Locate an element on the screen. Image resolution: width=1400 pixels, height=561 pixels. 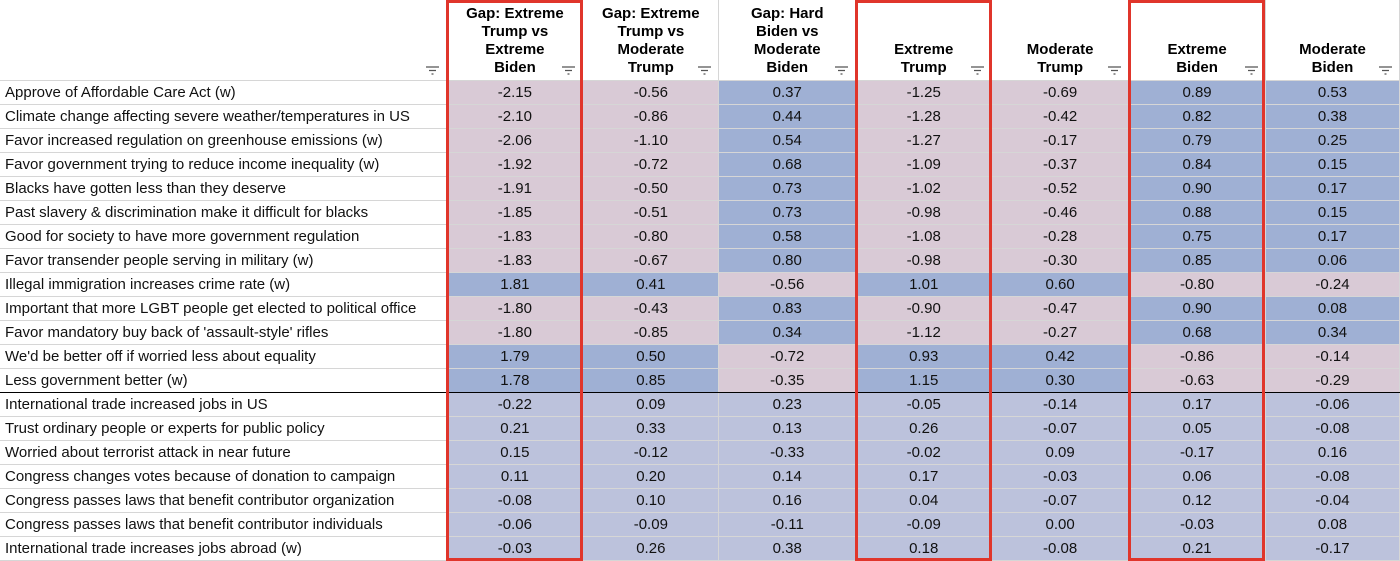
cell-moderate-trump: 0.30 is located at coordinates (1060, 380).